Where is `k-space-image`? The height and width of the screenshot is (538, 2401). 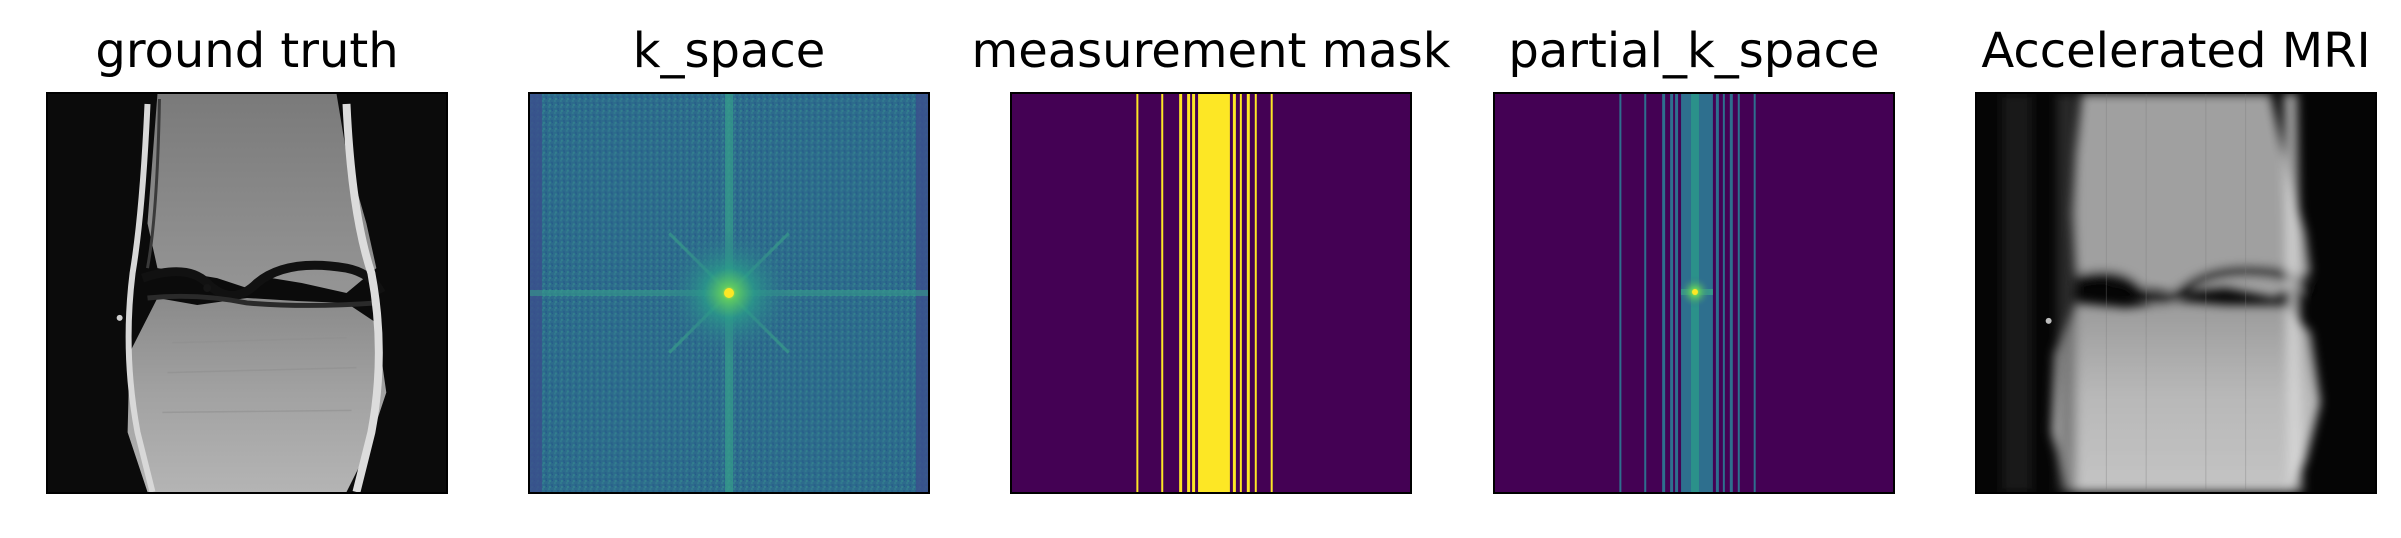
k-space-image is located at coordinates (729, 293).